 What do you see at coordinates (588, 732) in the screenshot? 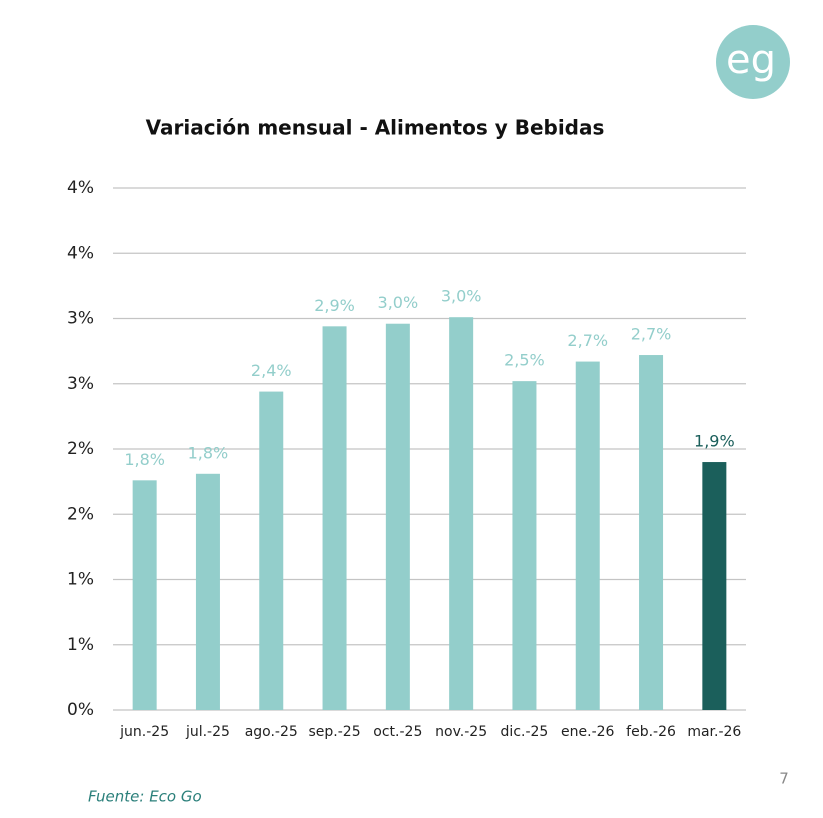
I see `x-tick-label: ene.-26` at bounding box center [588, 732].